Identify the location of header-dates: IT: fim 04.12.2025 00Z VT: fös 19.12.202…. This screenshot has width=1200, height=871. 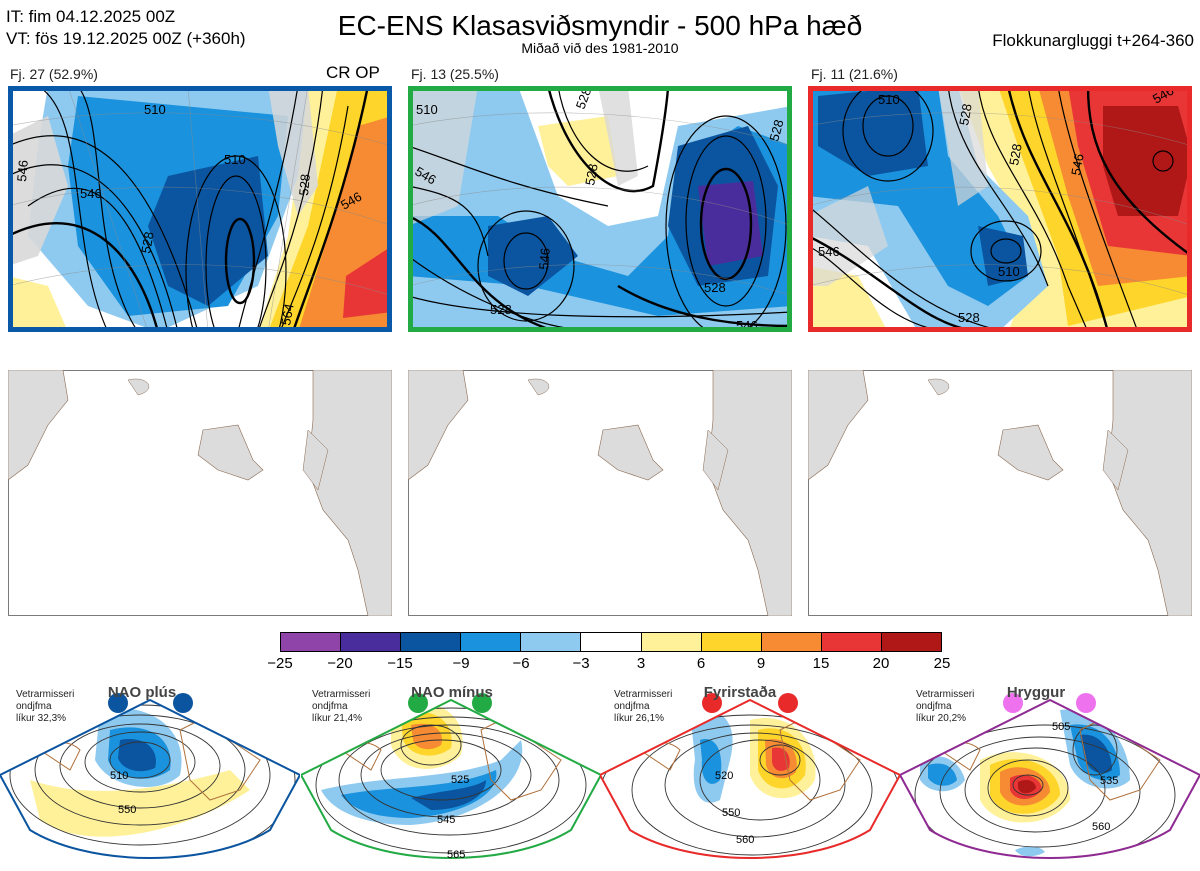
(126, 28).